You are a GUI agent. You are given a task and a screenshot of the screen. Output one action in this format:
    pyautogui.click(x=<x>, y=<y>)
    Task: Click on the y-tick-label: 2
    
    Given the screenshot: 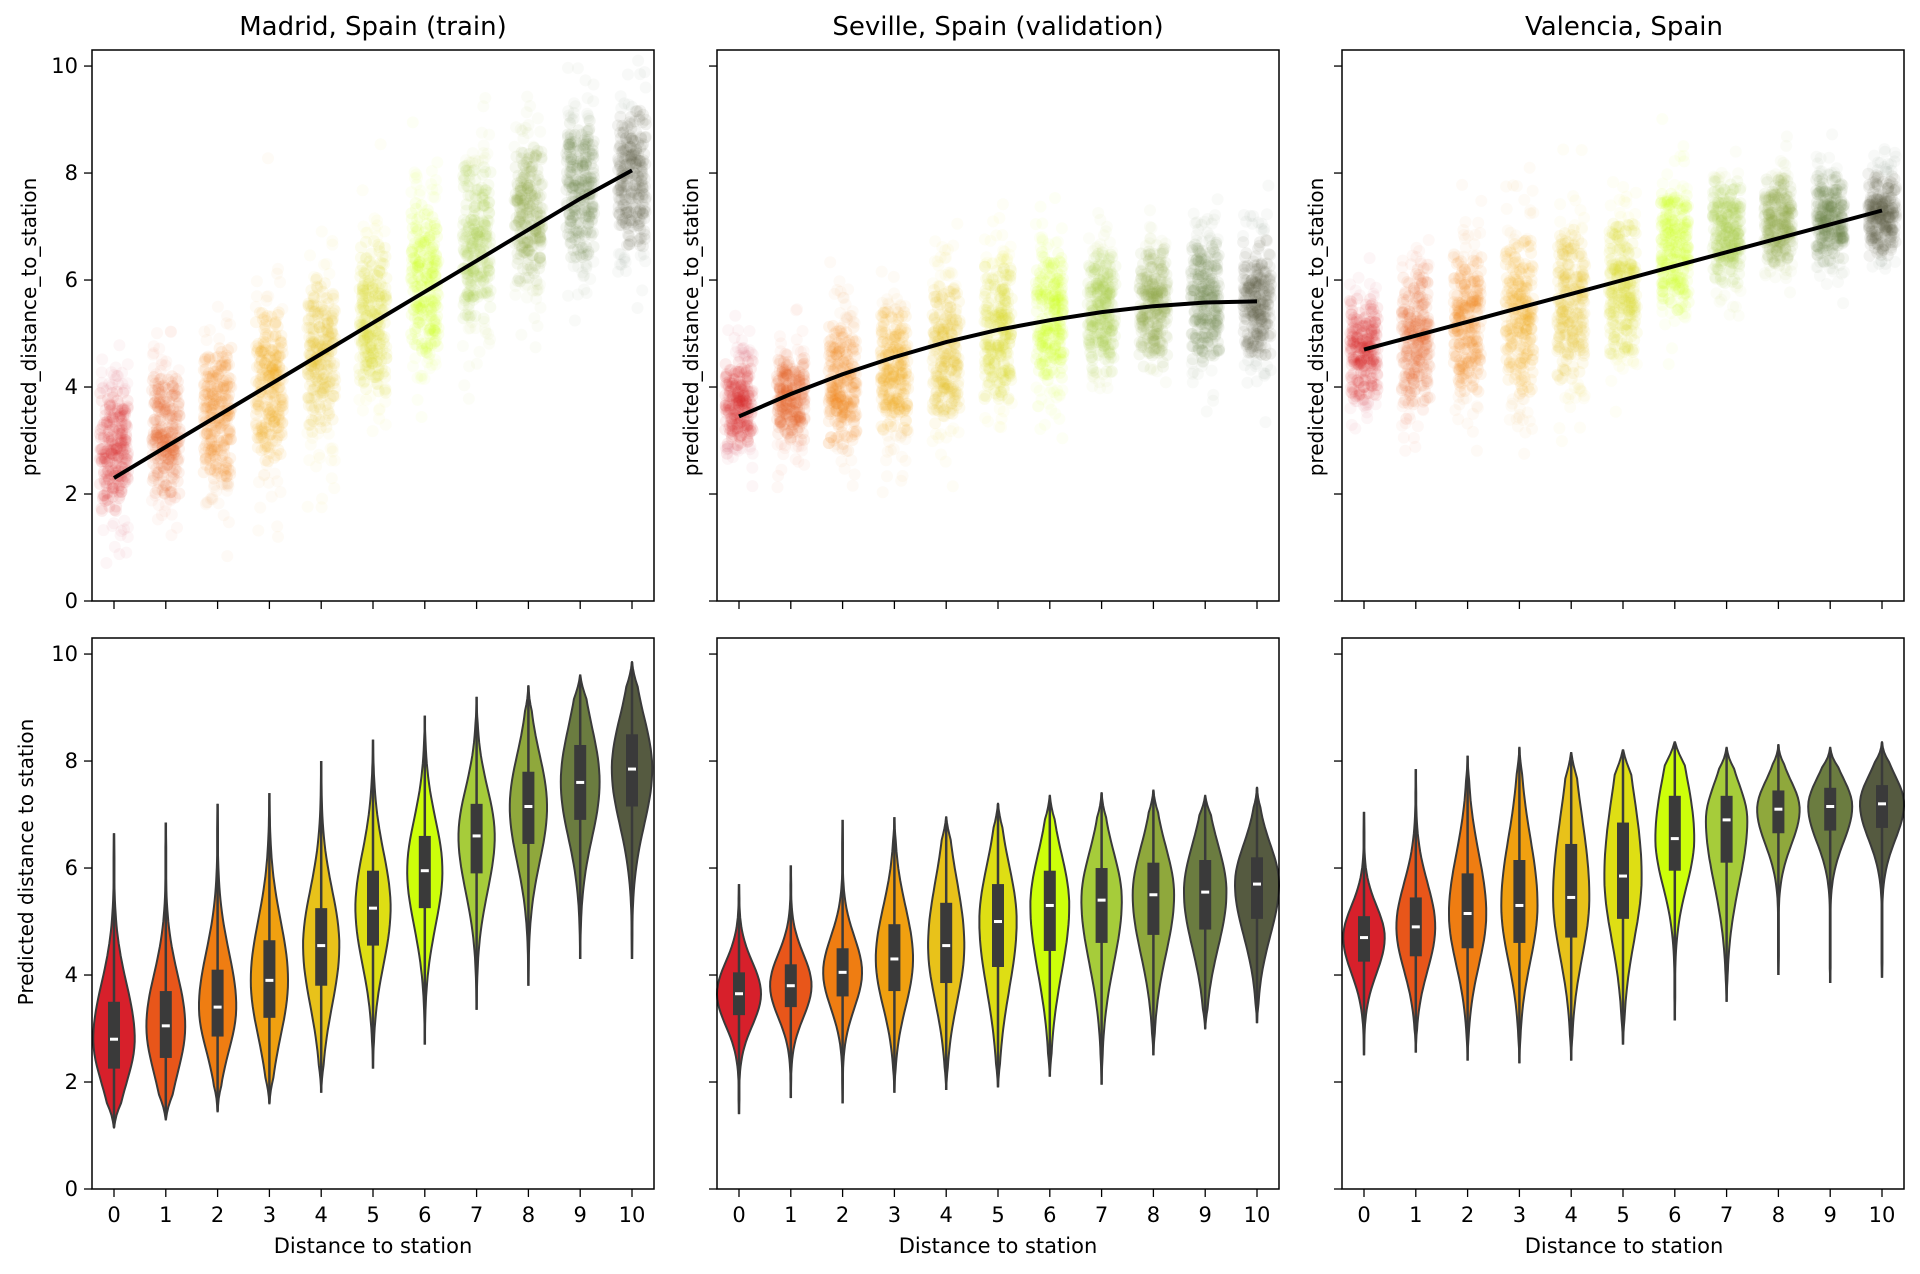 What is the action you would take?
    pyautogui.click(x=71, y=494)
    